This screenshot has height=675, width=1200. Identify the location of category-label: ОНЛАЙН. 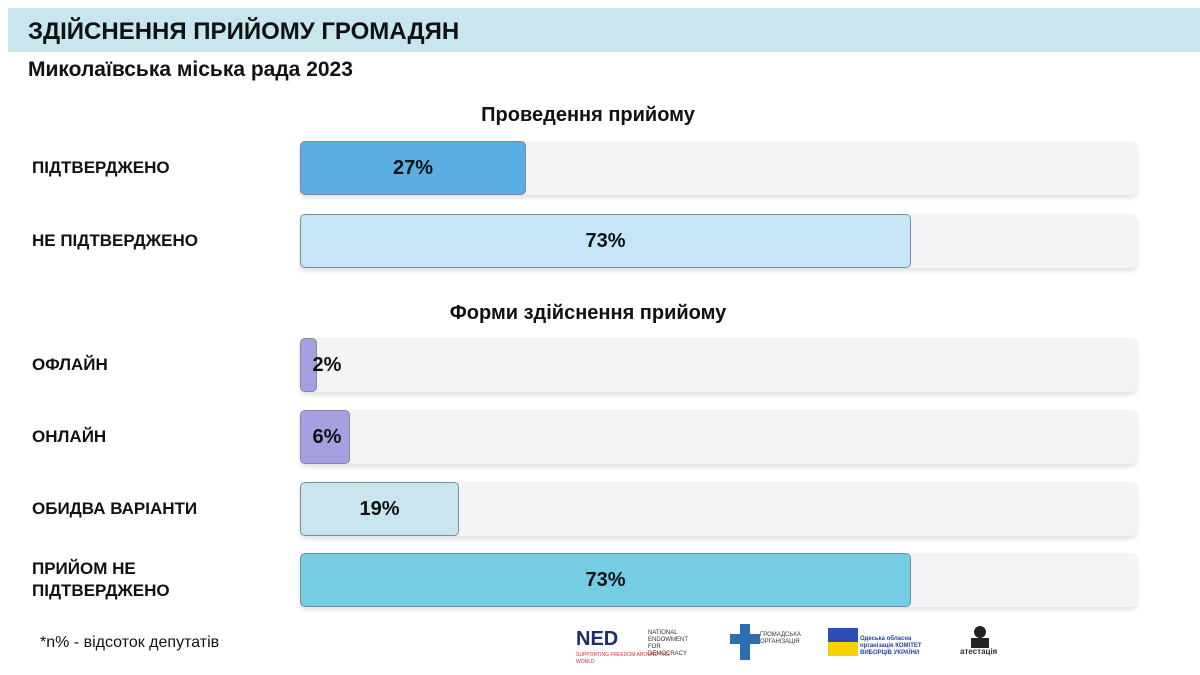
(69, 436).